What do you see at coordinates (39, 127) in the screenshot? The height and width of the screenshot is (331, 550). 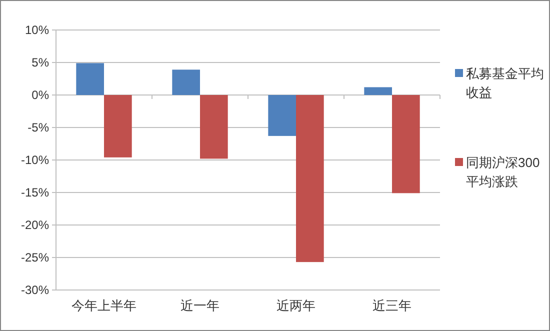 I see `y-tick-label: -5%` at bounding box center [39, 127].